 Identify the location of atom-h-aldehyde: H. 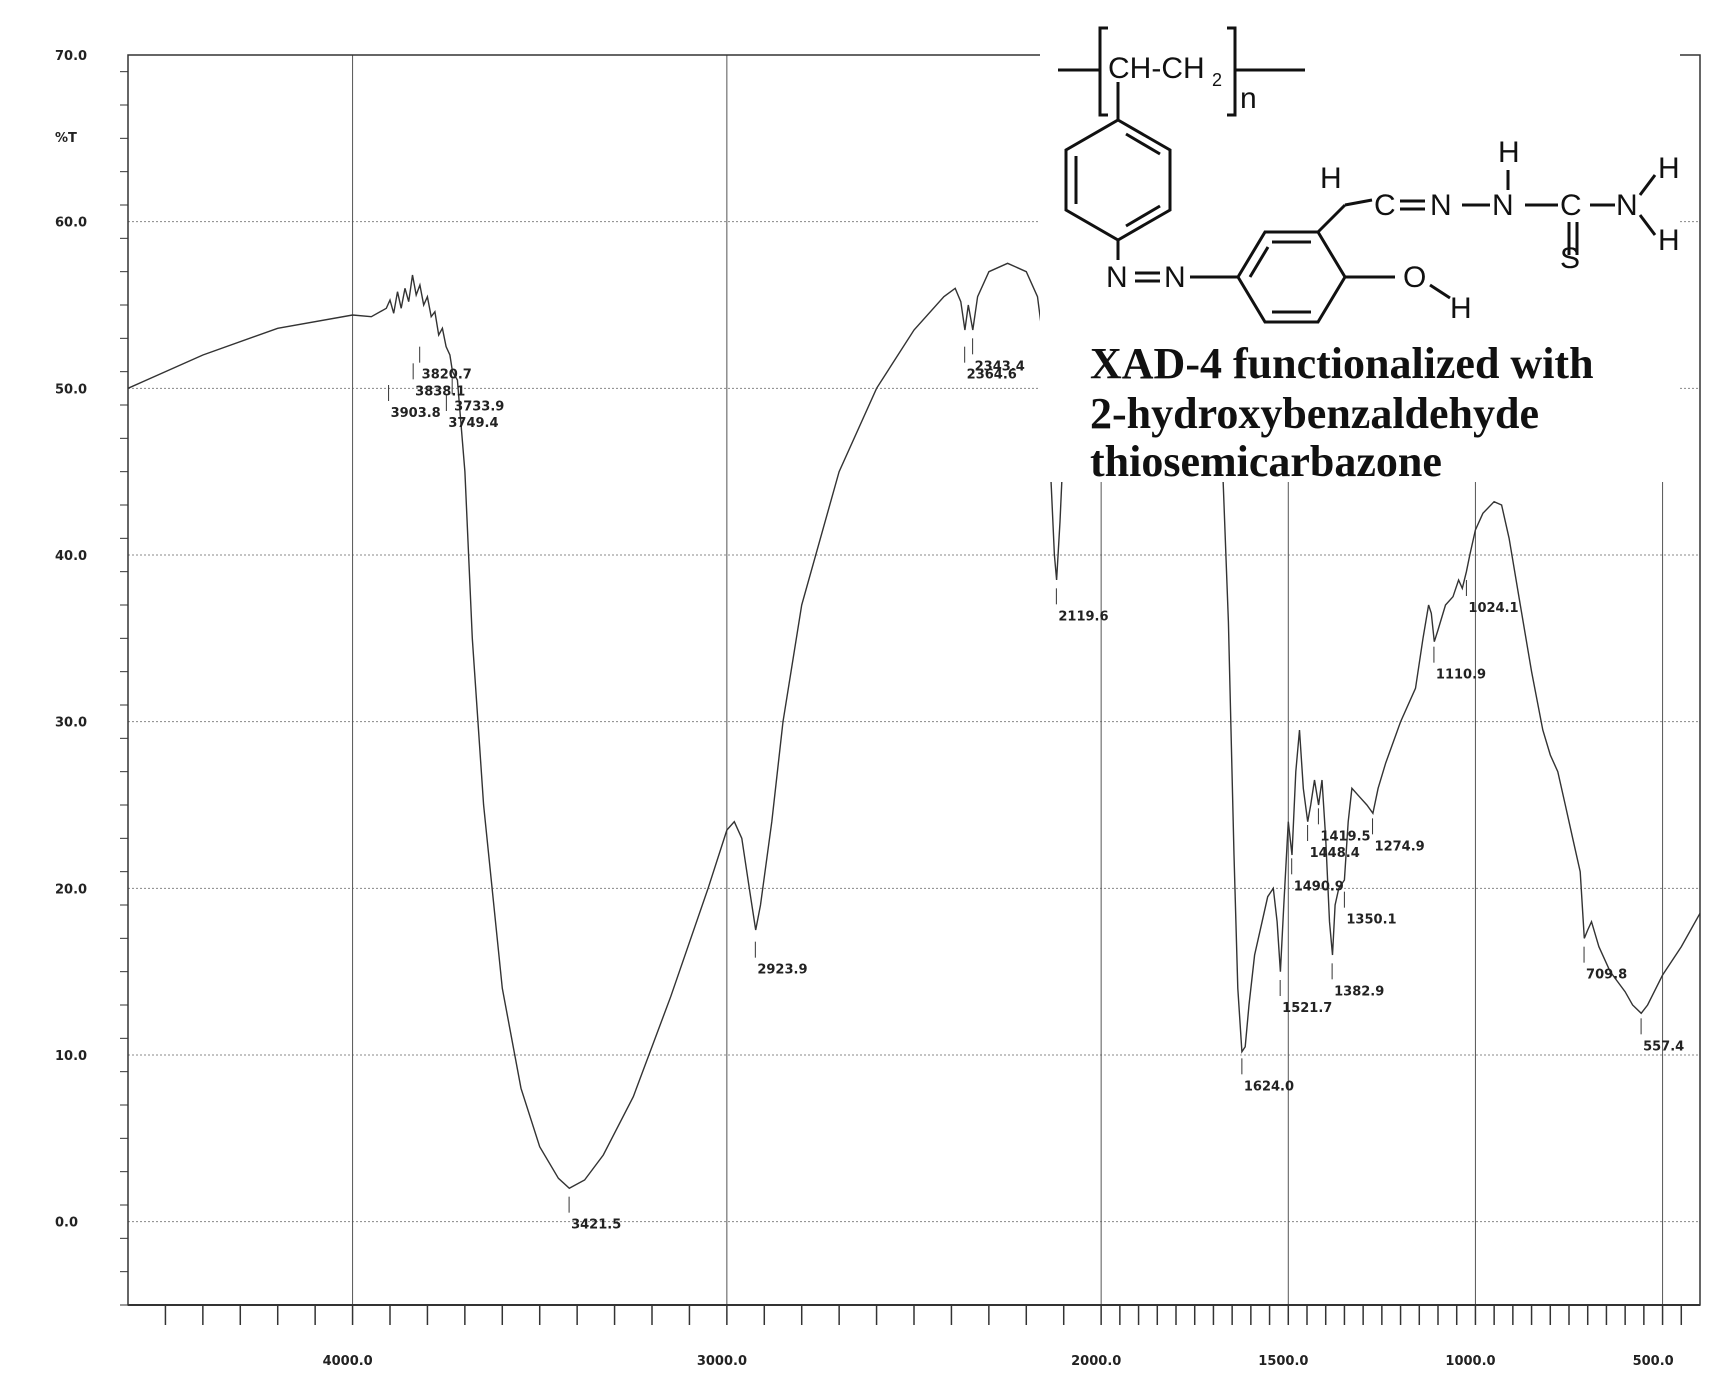
(1331, 178).